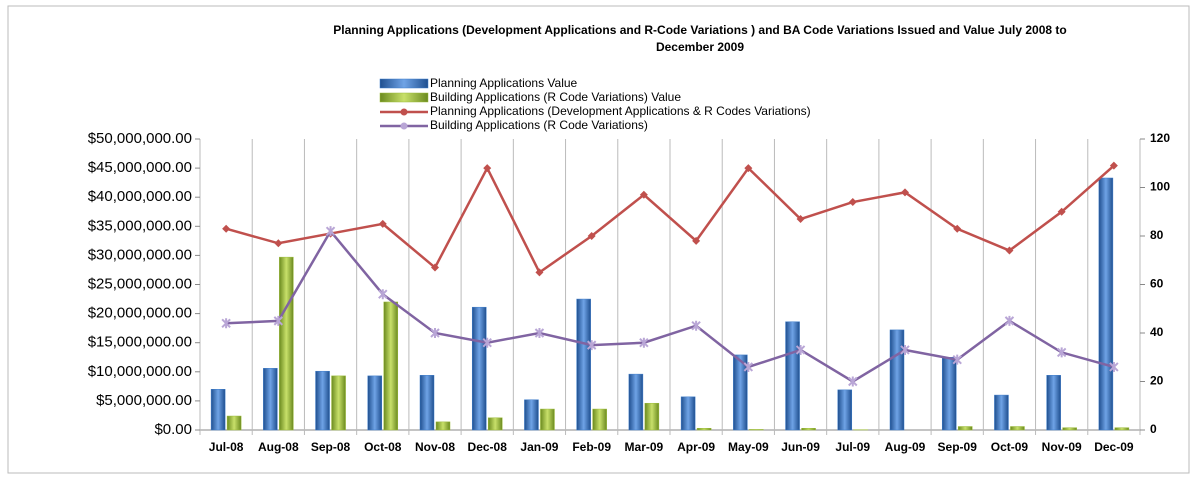  What do you see at coordinates (1010, 447) in the screenshot?
I see `x-tick-label: Oct-09` at bounding box center [1010, 447].